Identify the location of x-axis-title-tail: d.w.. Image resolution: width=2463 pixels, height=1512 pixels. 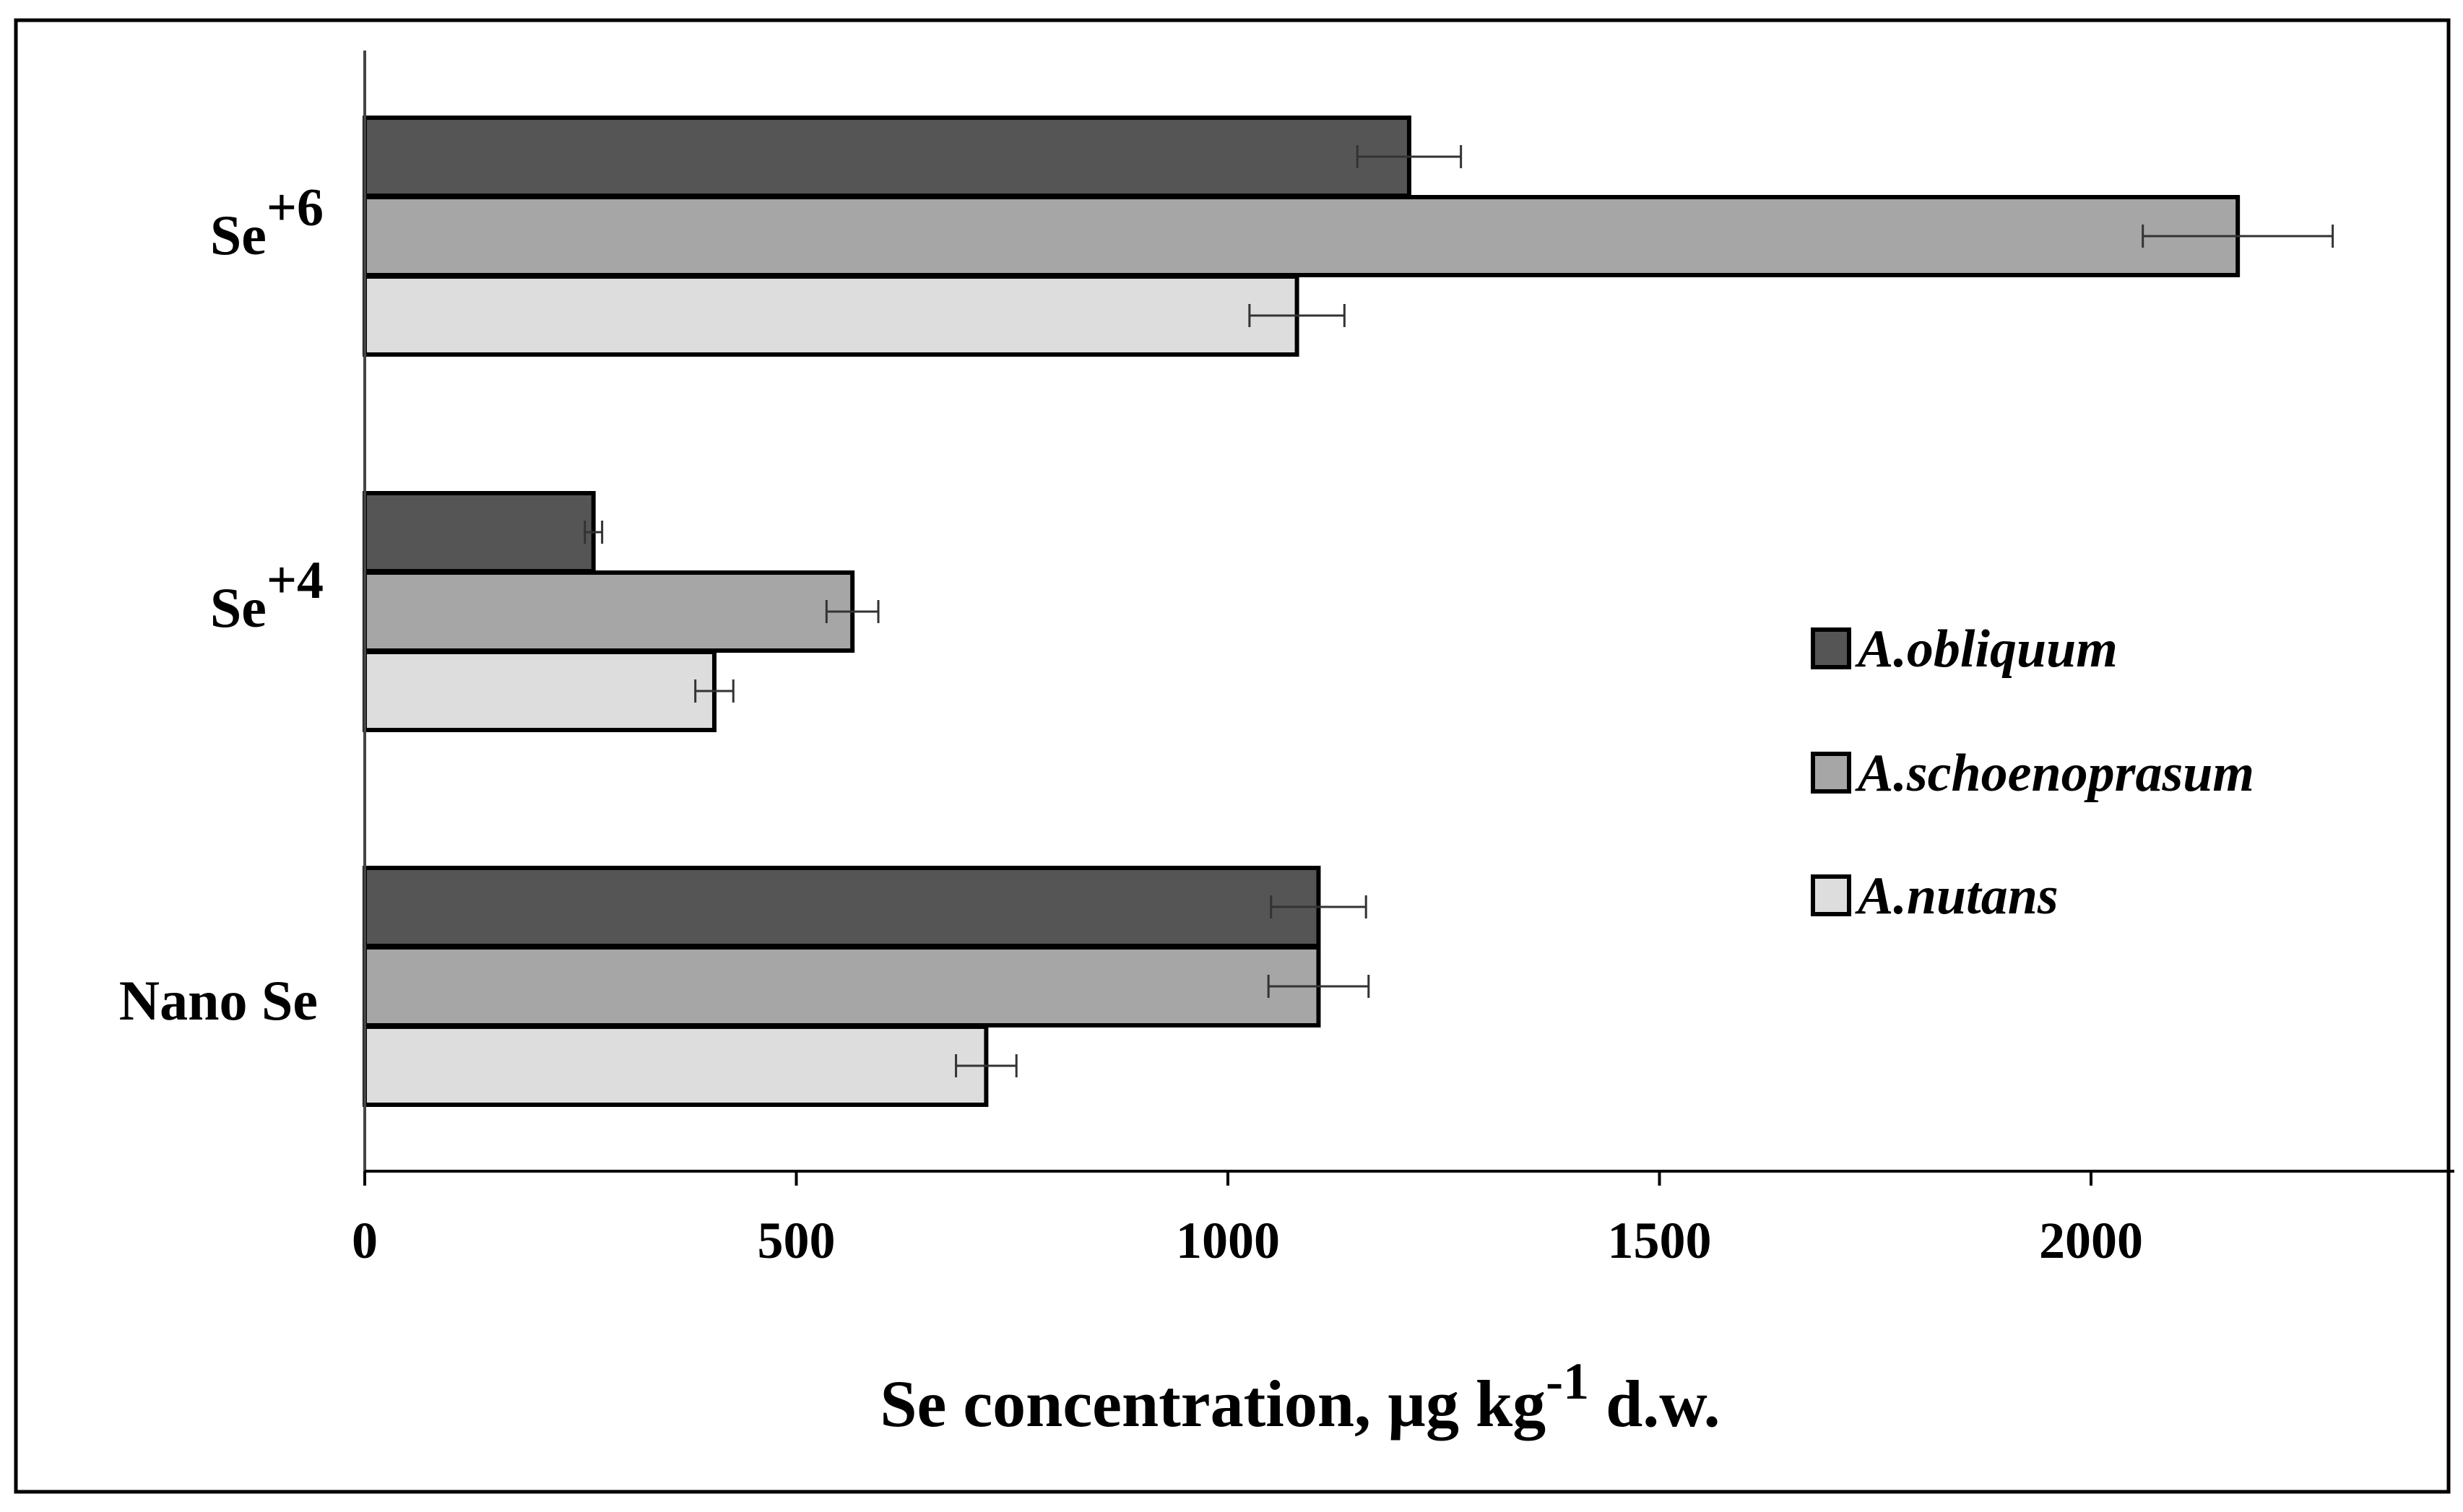
(1655, 1404).